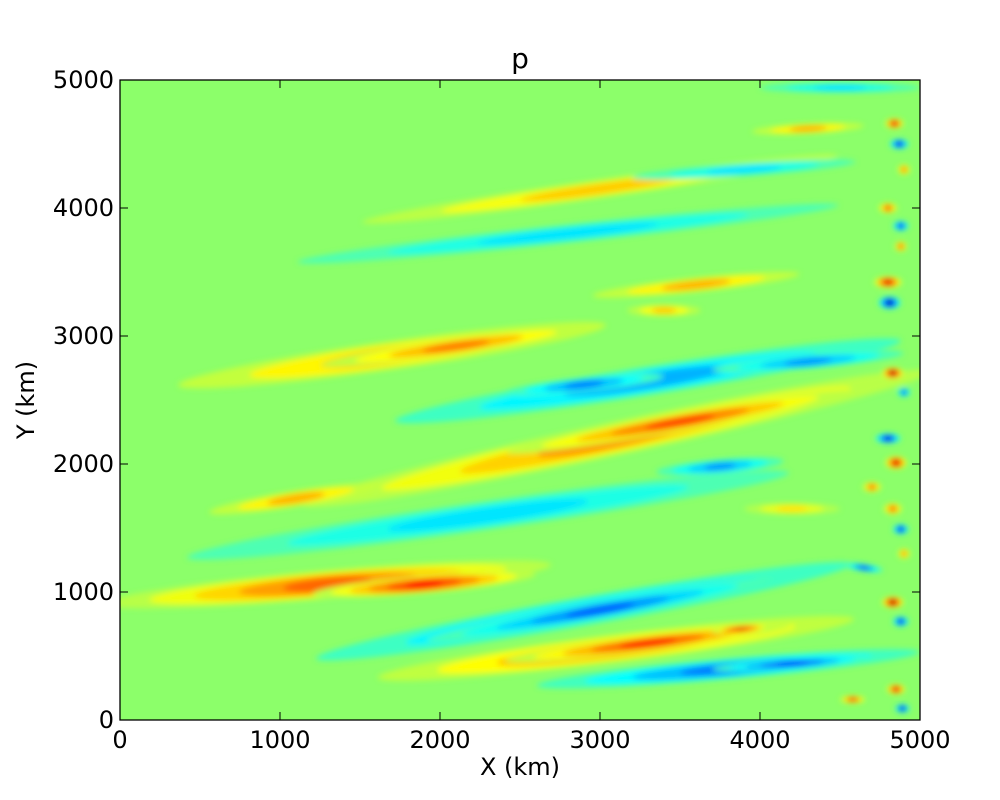 The image size is (1000, 800). I want to click on y-tick-label-0: 0, so click(106, 720).